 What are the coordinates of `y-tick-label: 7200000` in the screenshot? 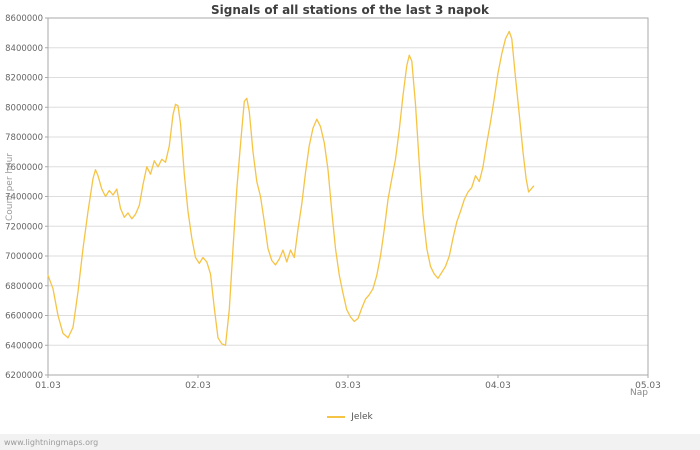 It's located at (24, 227).